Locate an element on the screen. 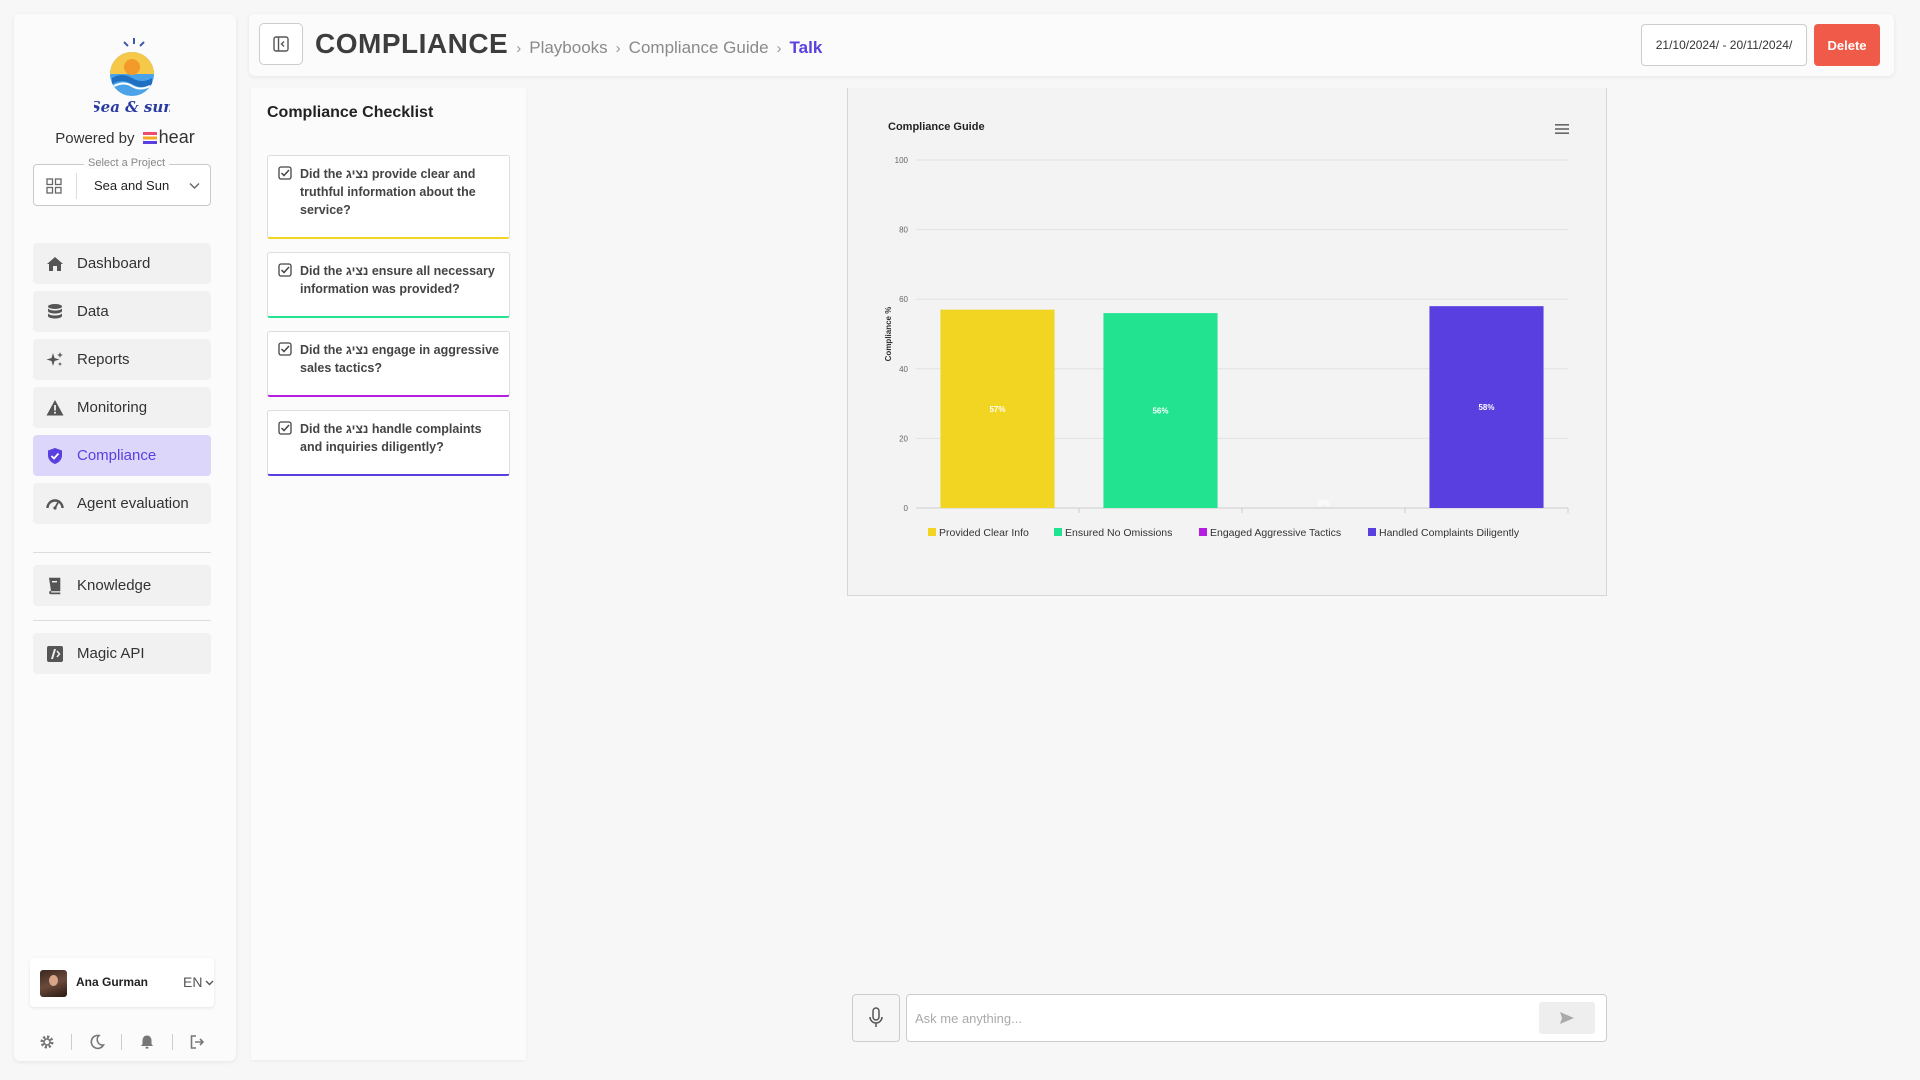 This screenshot has height=1080, width=1920. legend-label: Handled Complaints Diligently is located at coordinates (1449, 533).